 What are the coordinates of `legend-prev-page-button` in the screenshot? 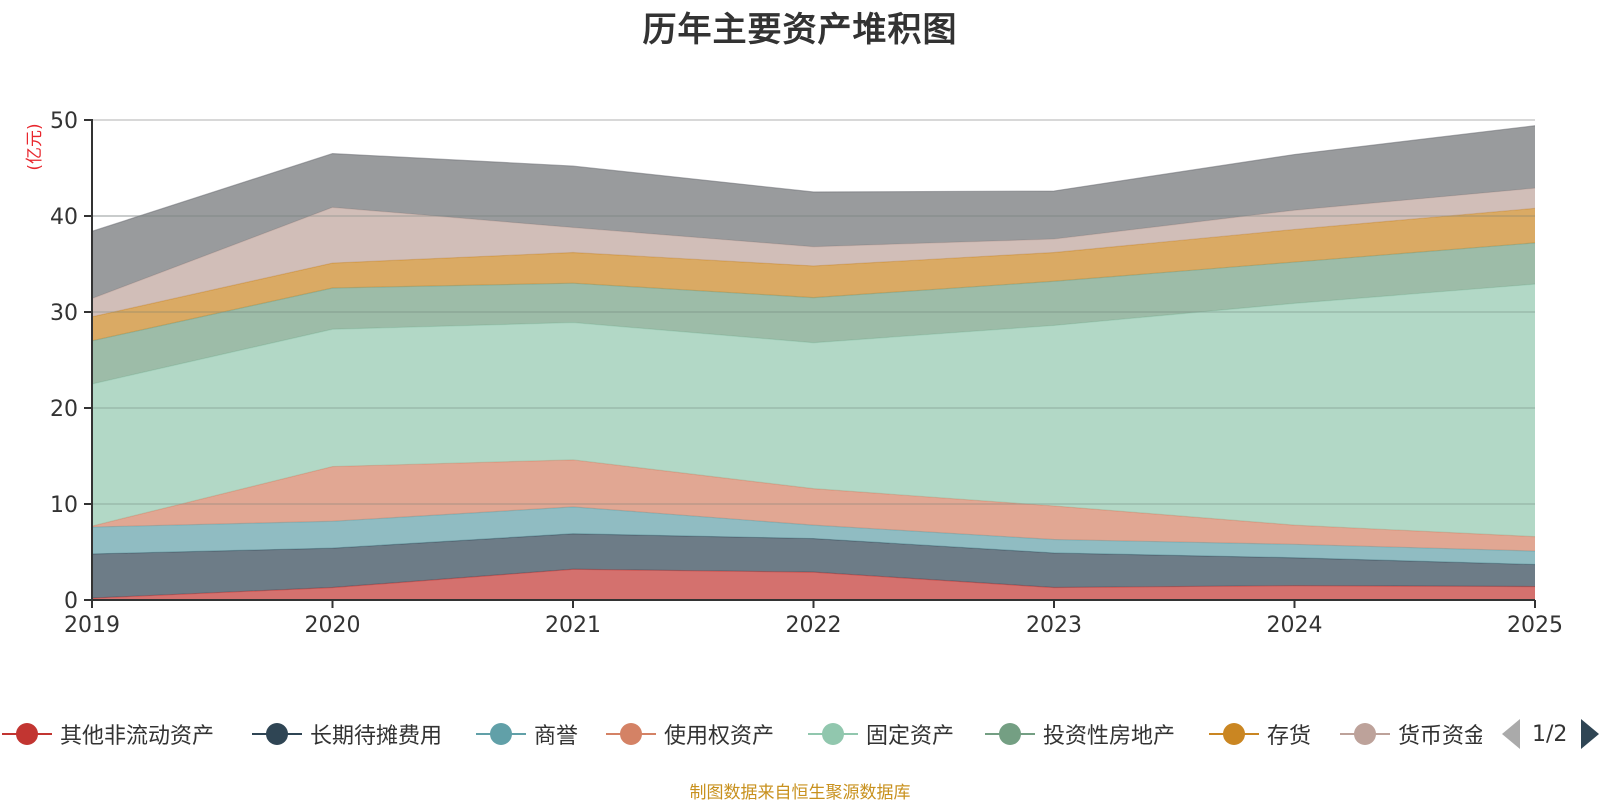 It's located at (1511, 734).